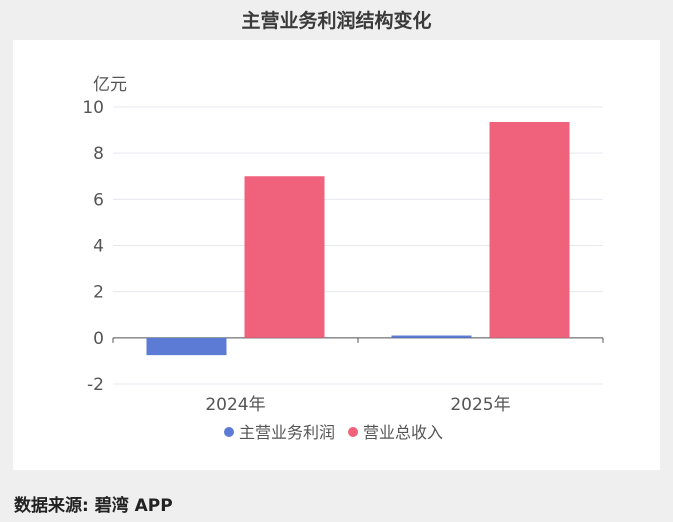 This screenshot has height=522, width=673. I want to click on x-tick-label: 2025年, so click(480, 405).